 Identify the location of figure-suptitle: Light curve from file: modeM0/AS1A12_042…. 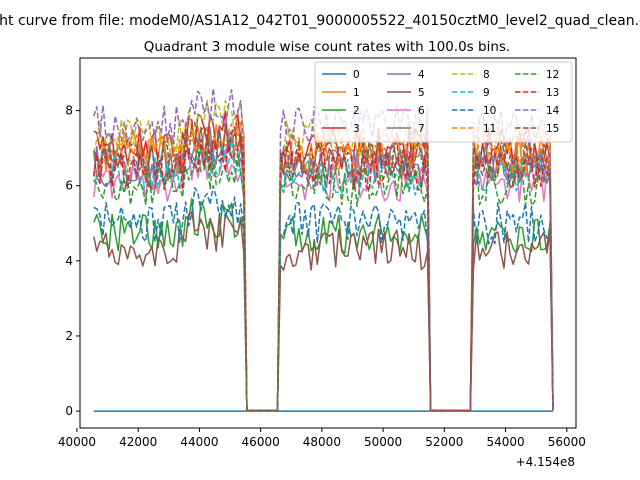
(320, 21).